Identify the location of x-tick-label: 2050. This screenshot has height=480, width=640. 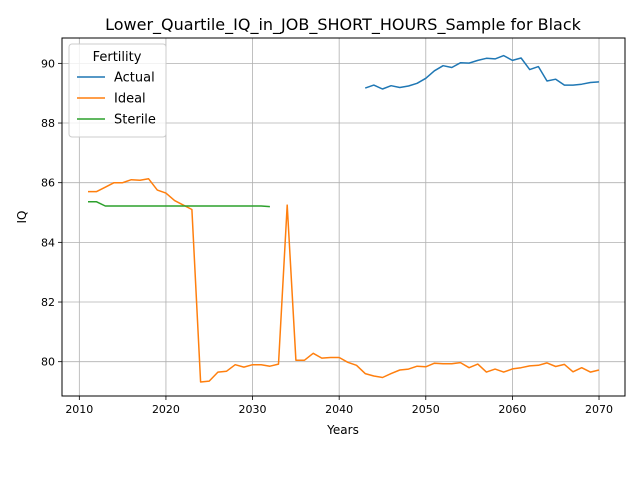
(426, 409).